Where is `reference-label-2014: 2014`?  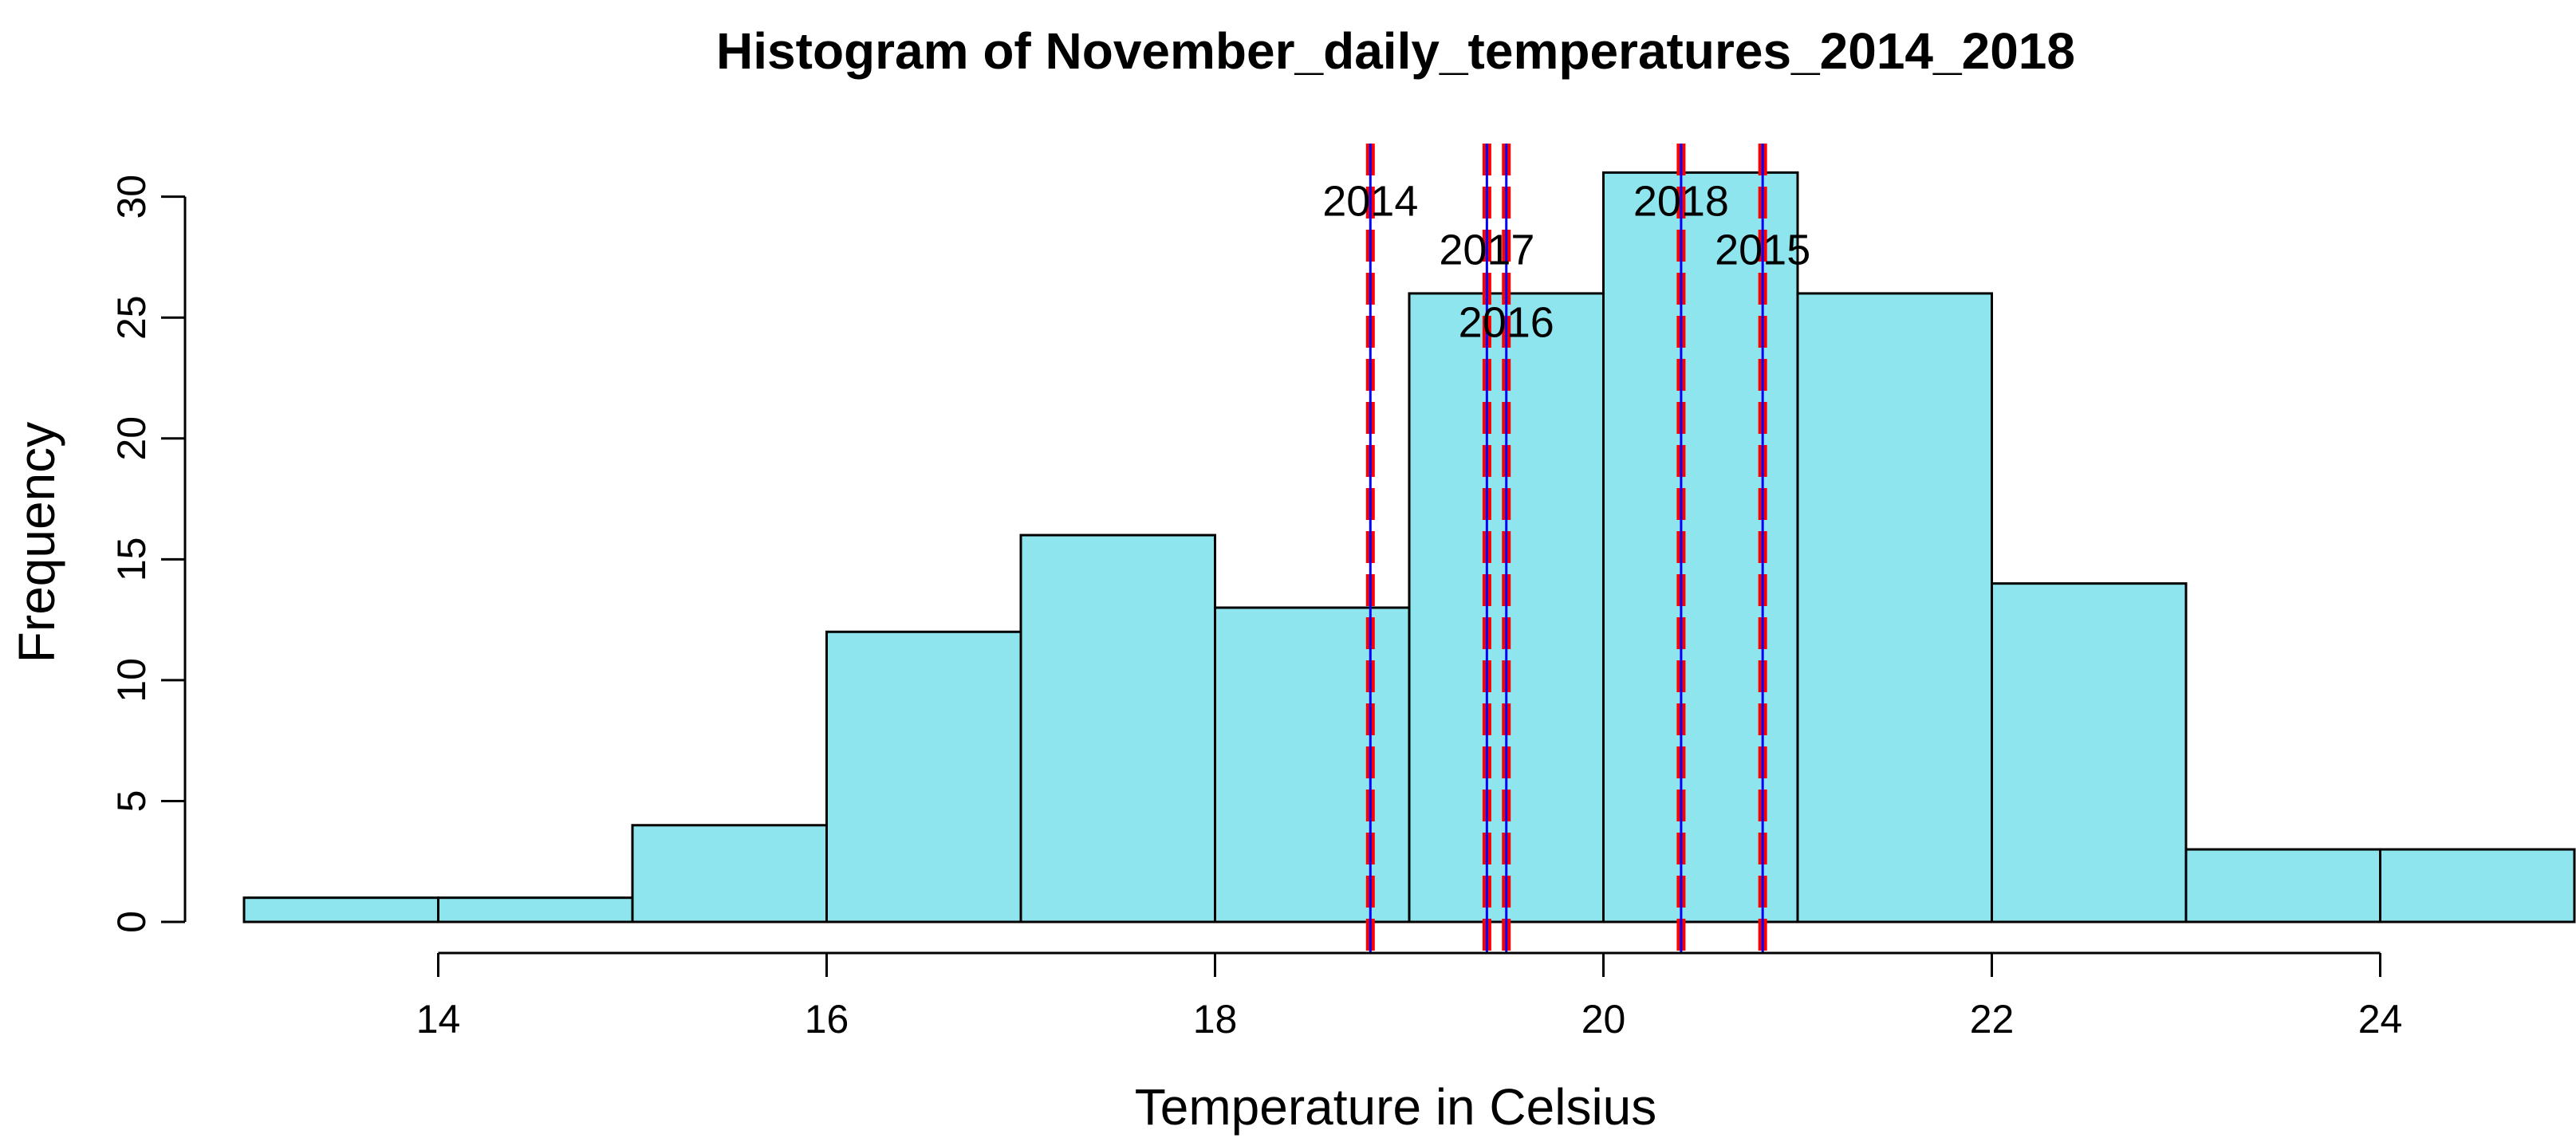
reference-label-2014: 2014 is located at coordinates (1370, 202).